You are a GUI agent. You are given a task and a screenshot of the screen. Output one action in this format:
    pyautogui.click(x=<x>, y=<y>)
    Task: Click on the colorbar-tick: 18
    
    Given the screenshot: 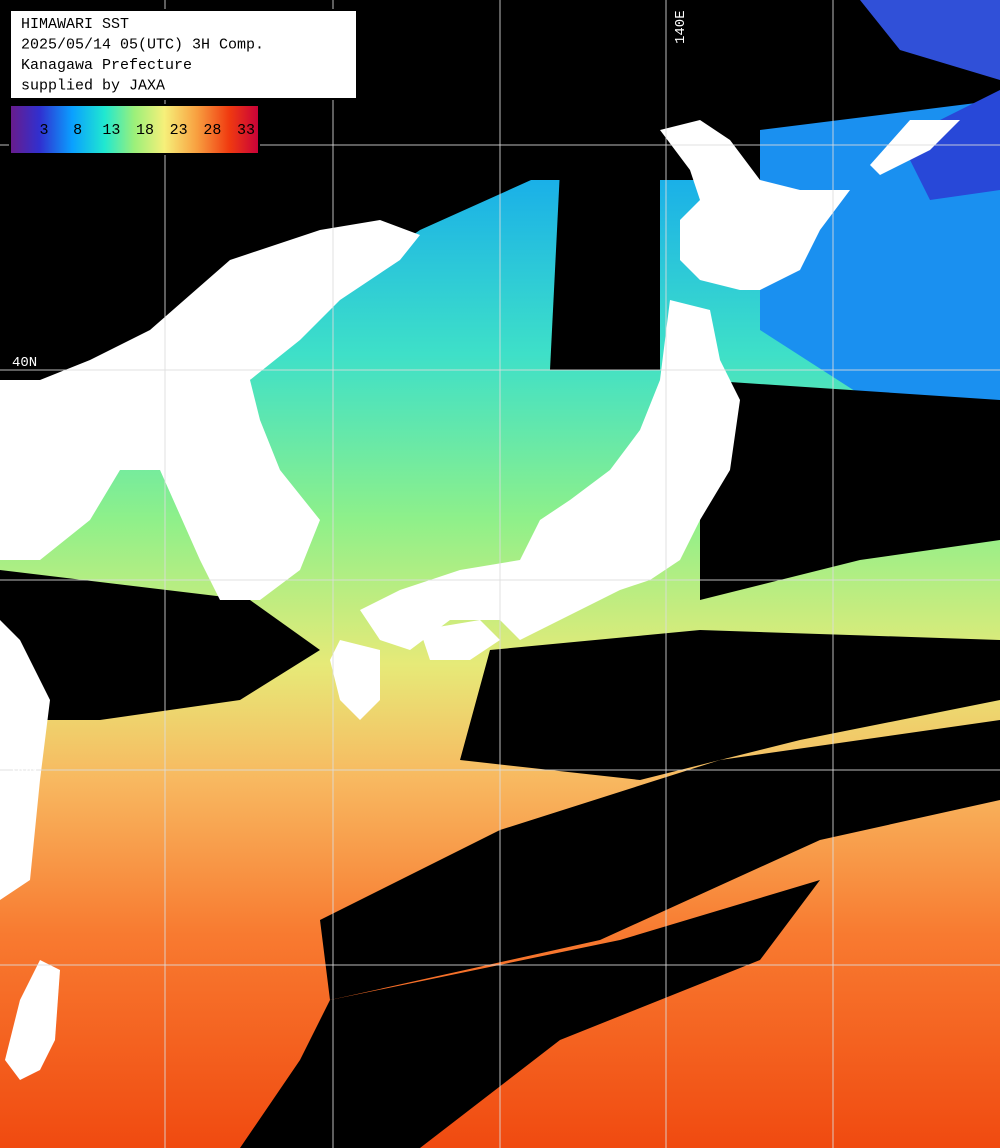 What is the action you would take?
    pyautogui.click(x=145, y=130)
    